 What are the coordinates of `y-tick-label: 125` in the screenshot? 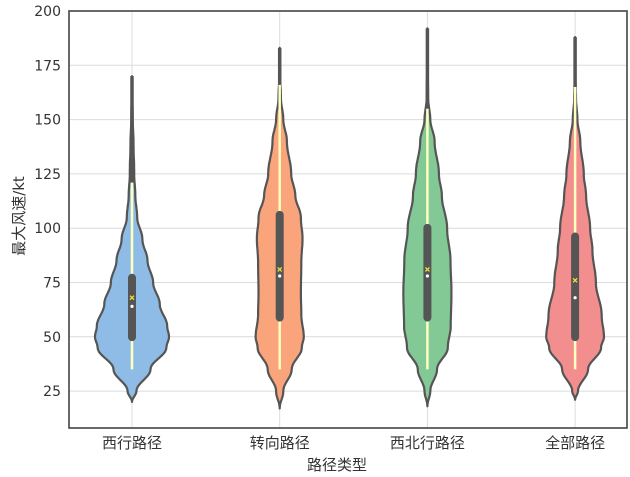 It's located at (47, 175).